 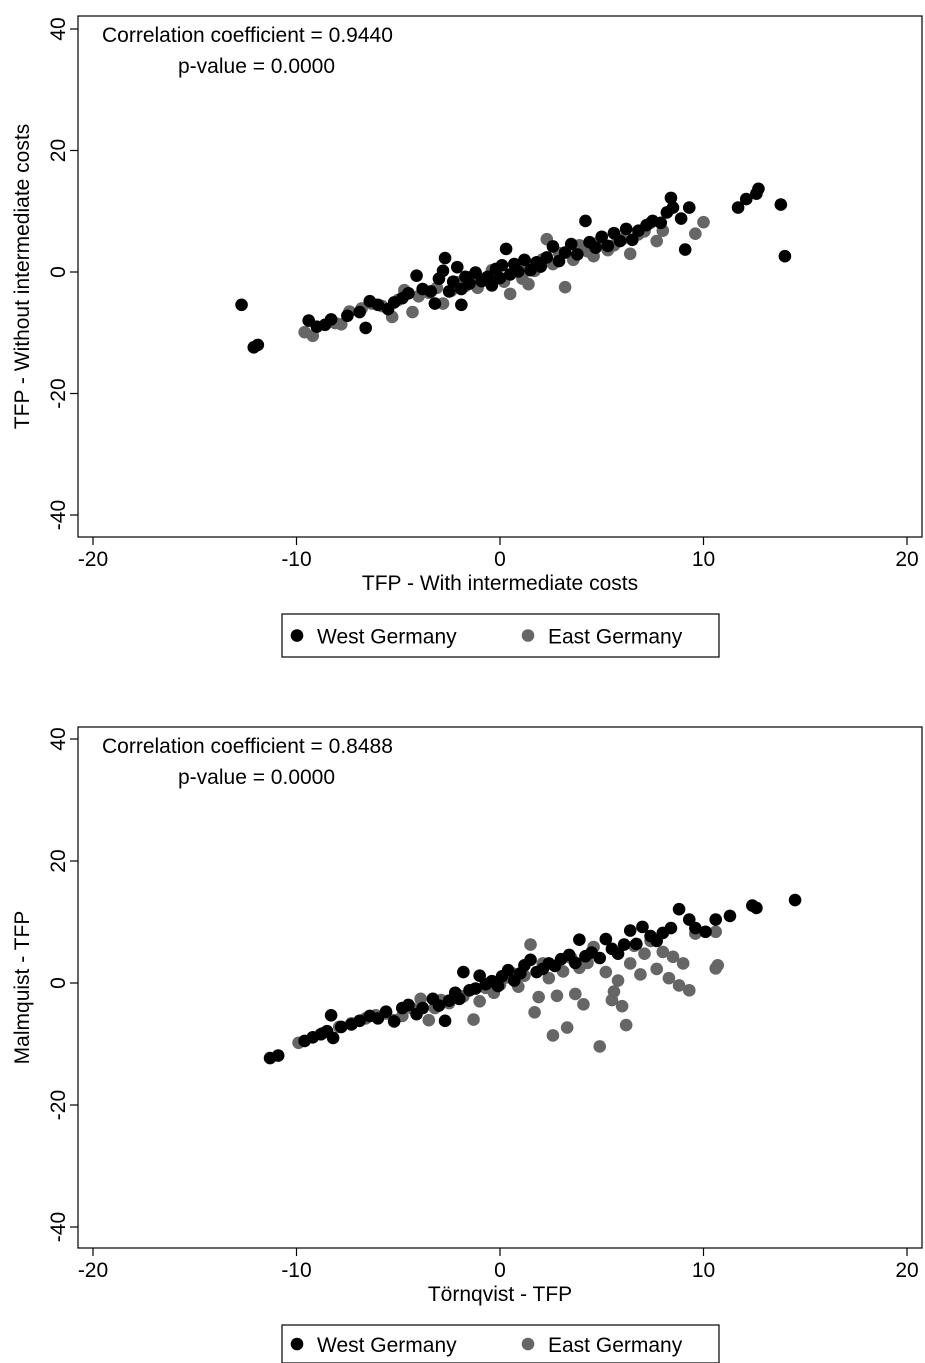 What do you see at coordinates (615, 637) in the screenshot?
I see `legend-label: East Germany` at bounding box center [615, 637].